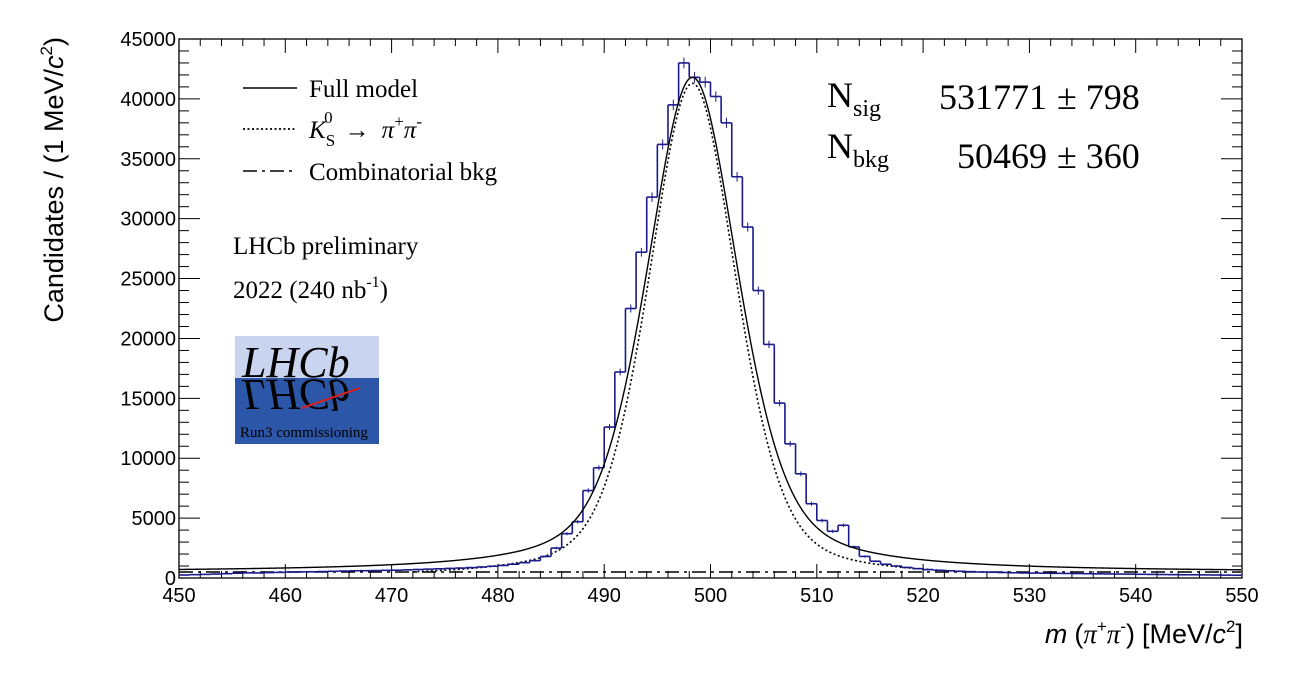 The width and height of the screenshot is (1309, 689). I want to click on legend-full-label: Full model, so click(363, 89).